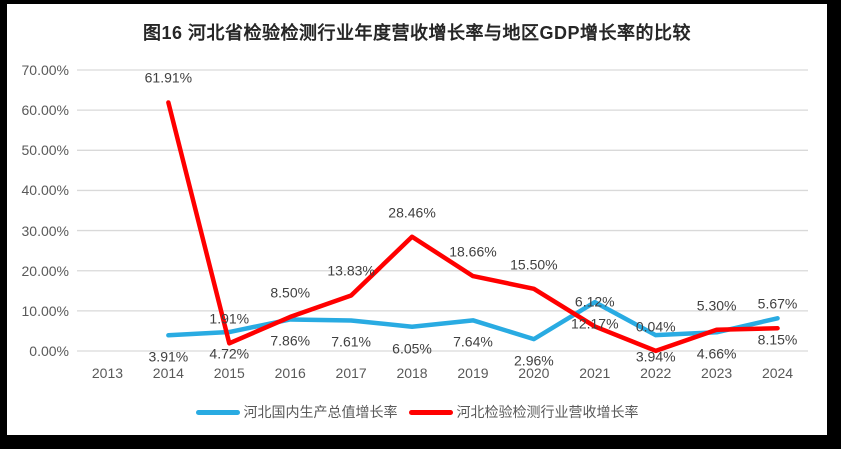 The image size is (841, 449). I want to click on revenue-growth-data-label: 8.50%, so click(290, 292).